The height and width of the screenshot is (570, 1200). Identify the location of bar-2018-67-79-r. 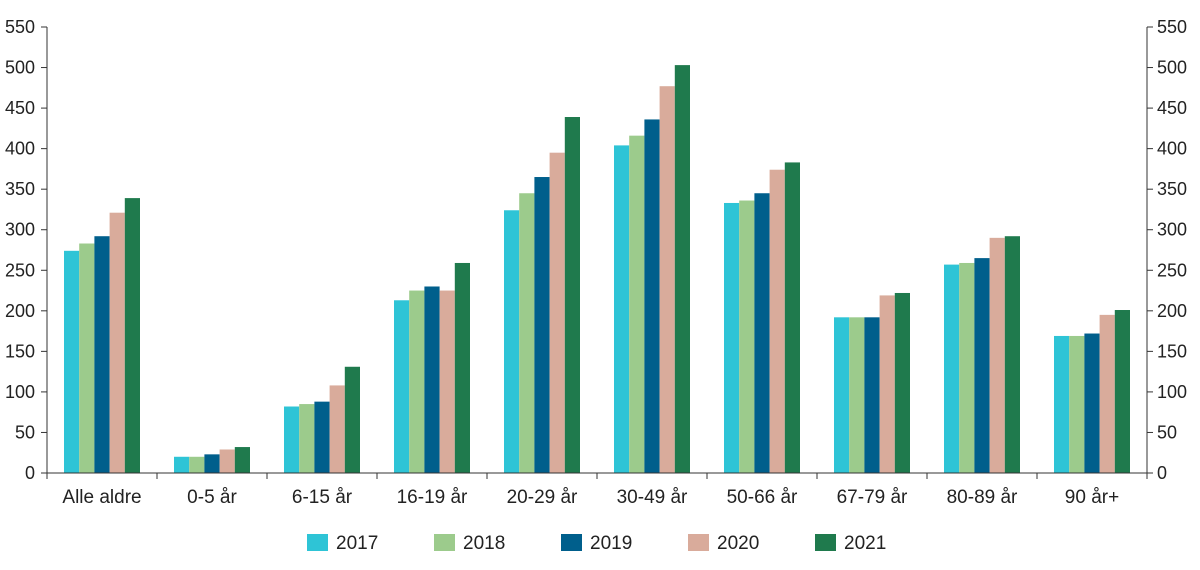
(857, 395).